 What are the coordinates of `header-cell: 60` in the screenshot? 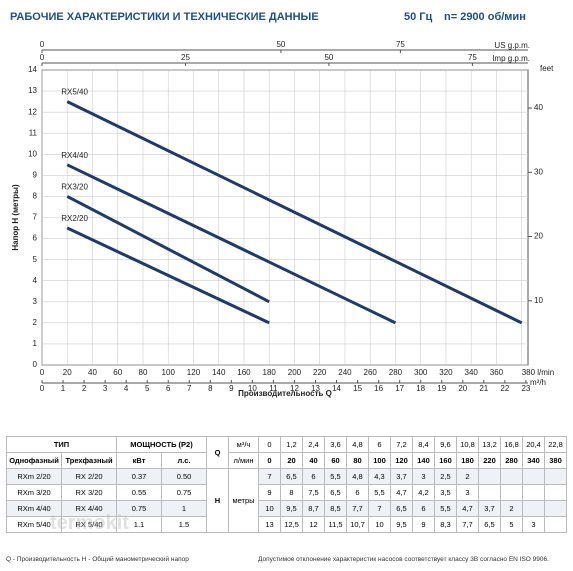 It's located at (335, 460).